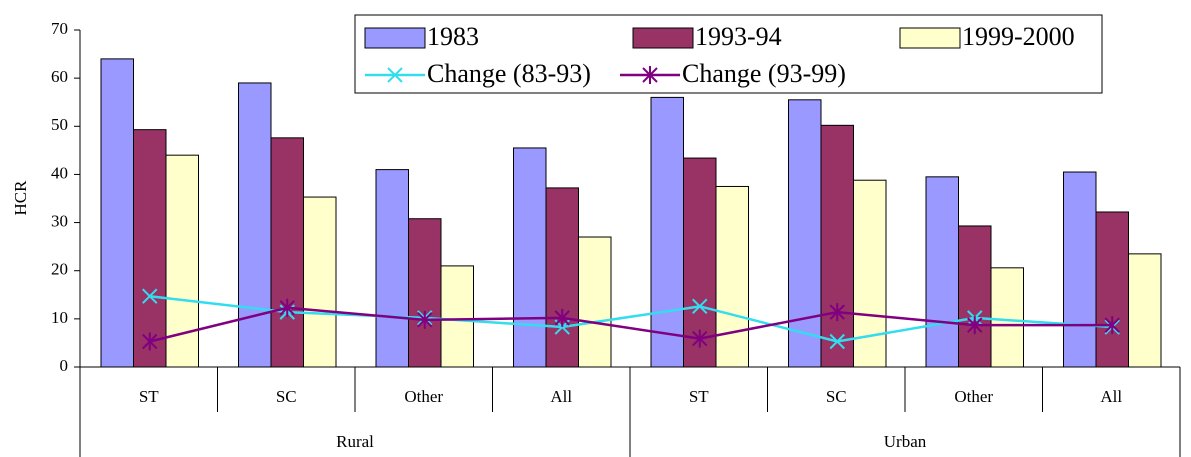  What do you see at coordinates (453, 36) in the screenshot?
I see `legend-label: 1983` at bounding box center [453, 36].